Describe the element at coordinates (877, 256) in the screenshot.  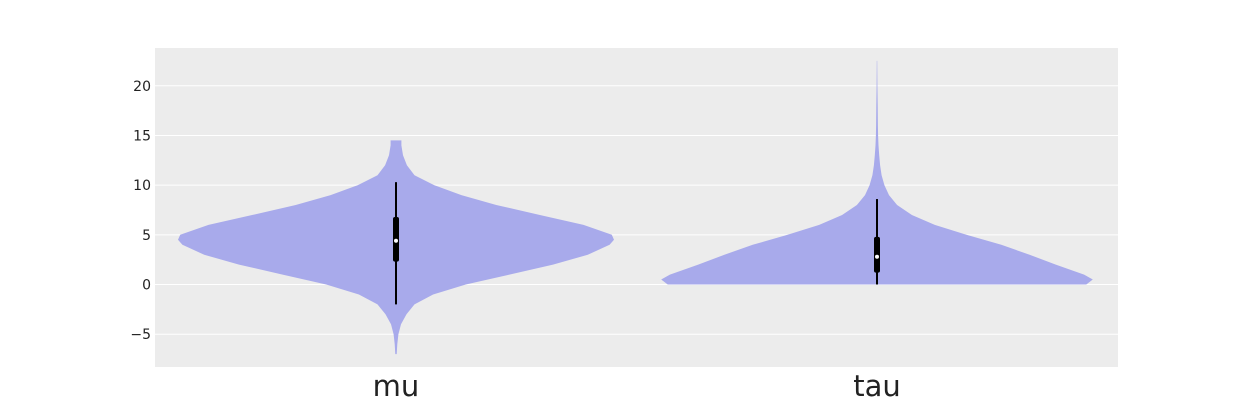
I see `median-point-tau` at that location.